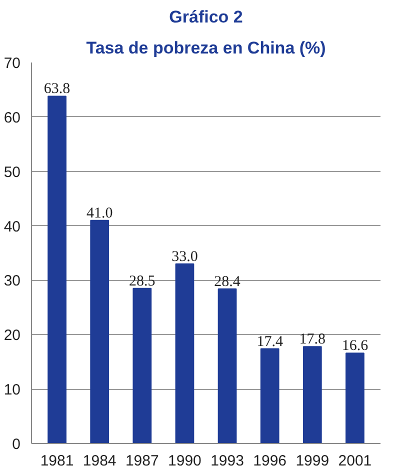 This screenshot has width=401, height=474. What do you see at coordinates (270, 461) in the screenshot?
I see `x-tick-label: 1996` at bounding box center [270, 461].